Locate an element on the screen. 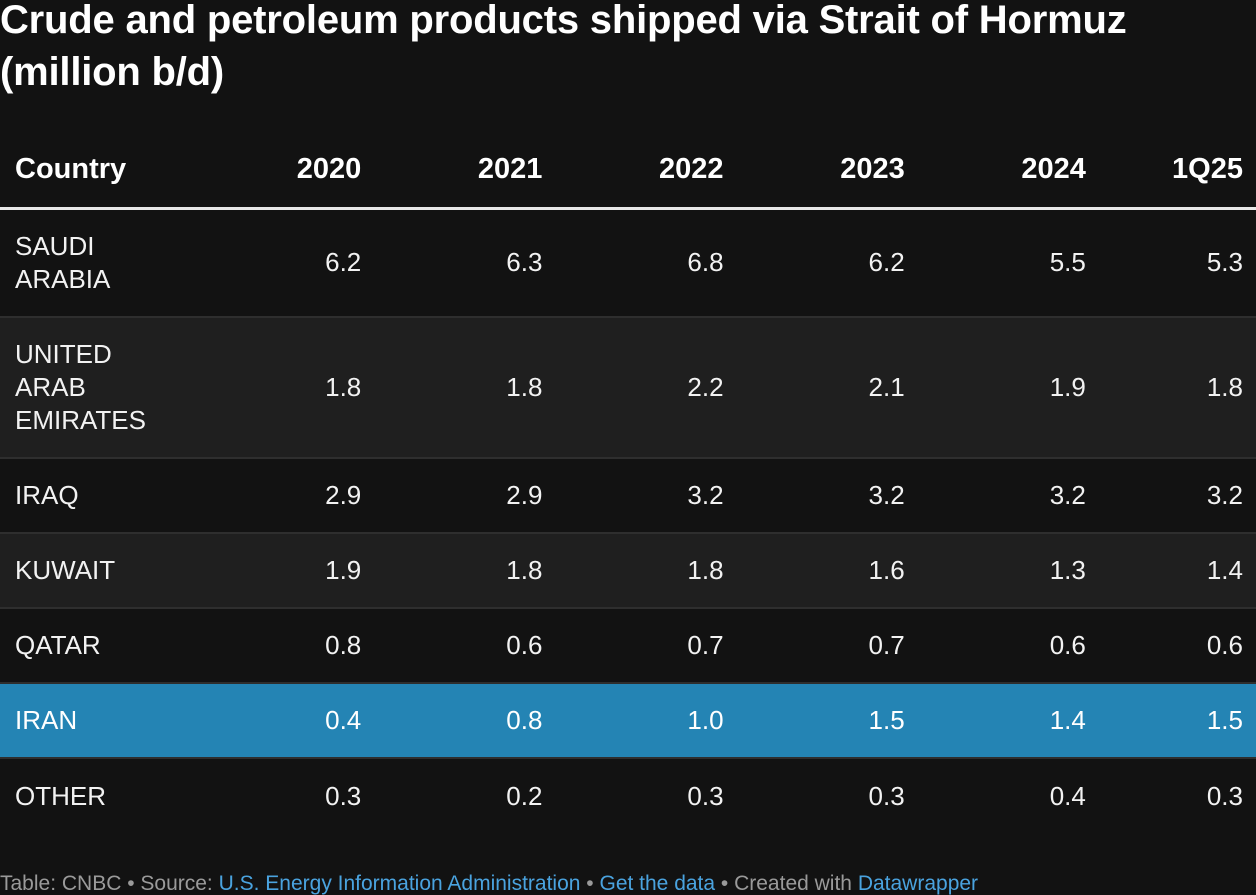 The image size is (1256, 895). value-cell: 0.2 is located at coordinates (452, 795).